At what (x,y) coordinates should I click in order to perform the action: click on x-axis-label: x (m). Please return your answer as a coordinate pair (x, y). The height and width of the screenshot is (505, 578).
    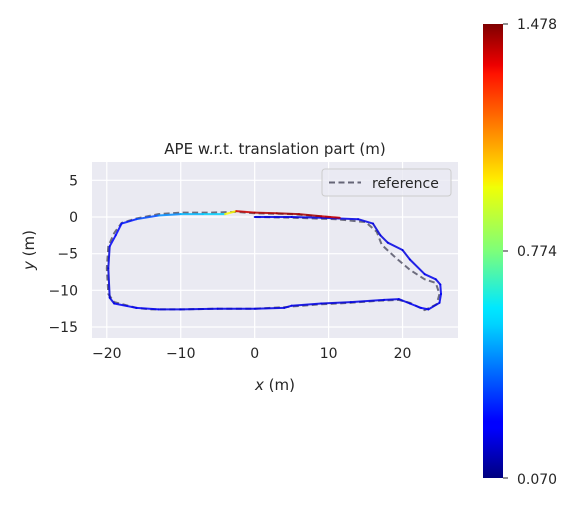
    Looking at the image, I should click on (274, 385).